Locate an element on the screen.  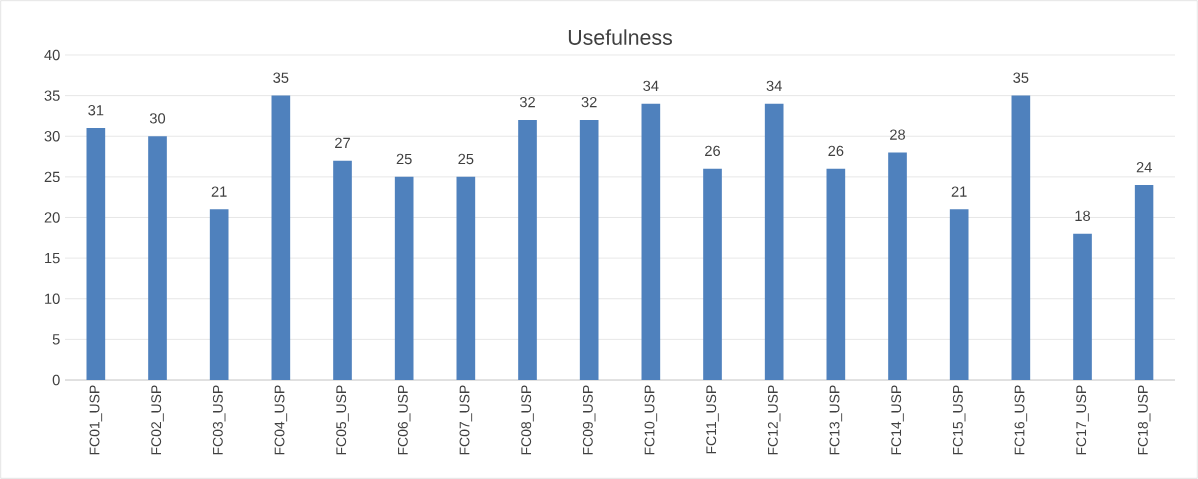
x-tick-label: FC10_USP is located at coordinates (651, 420).